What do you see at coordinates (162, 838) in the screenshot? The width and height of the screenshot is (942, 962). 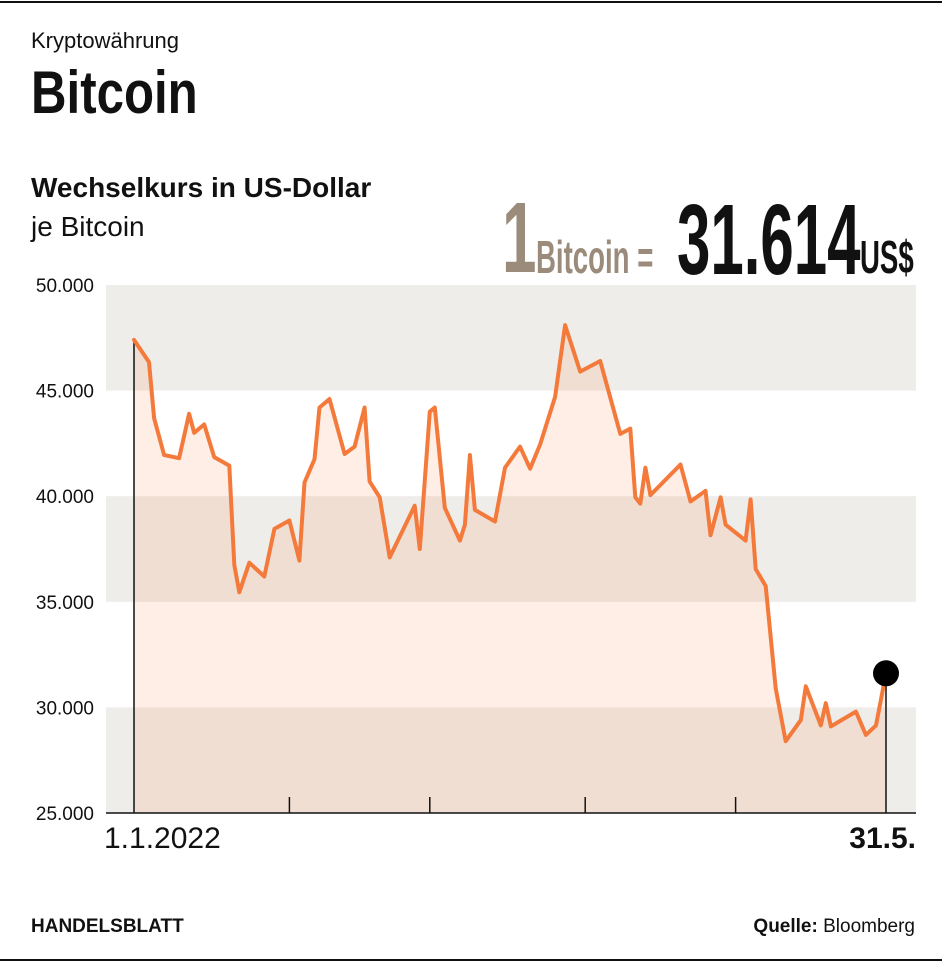 I see `x-label-start: 1.1.2022` at bounding box center [162, 838].